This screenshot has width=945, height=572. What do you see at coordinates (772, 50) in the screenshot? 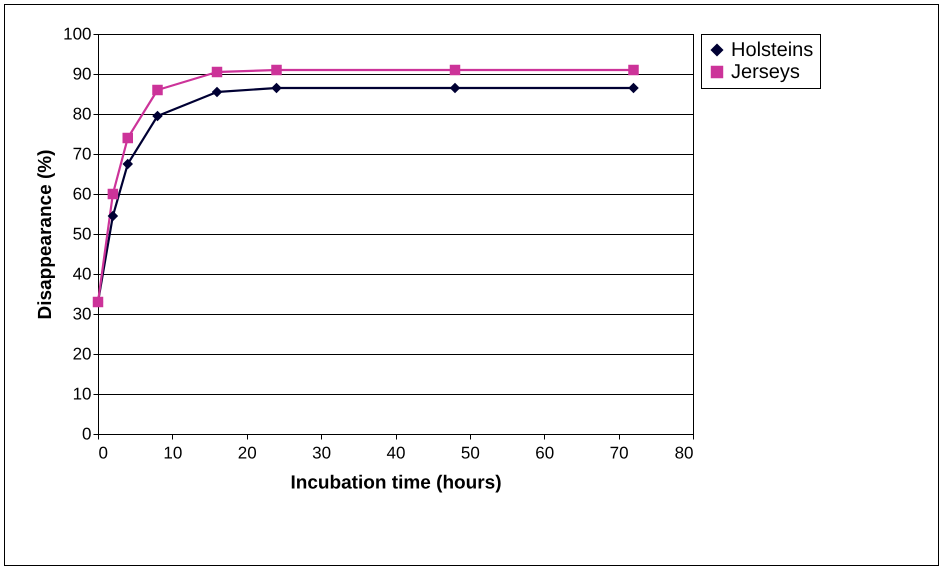
I see `legend-label: Holsteins` at bounding box center [772, 50].